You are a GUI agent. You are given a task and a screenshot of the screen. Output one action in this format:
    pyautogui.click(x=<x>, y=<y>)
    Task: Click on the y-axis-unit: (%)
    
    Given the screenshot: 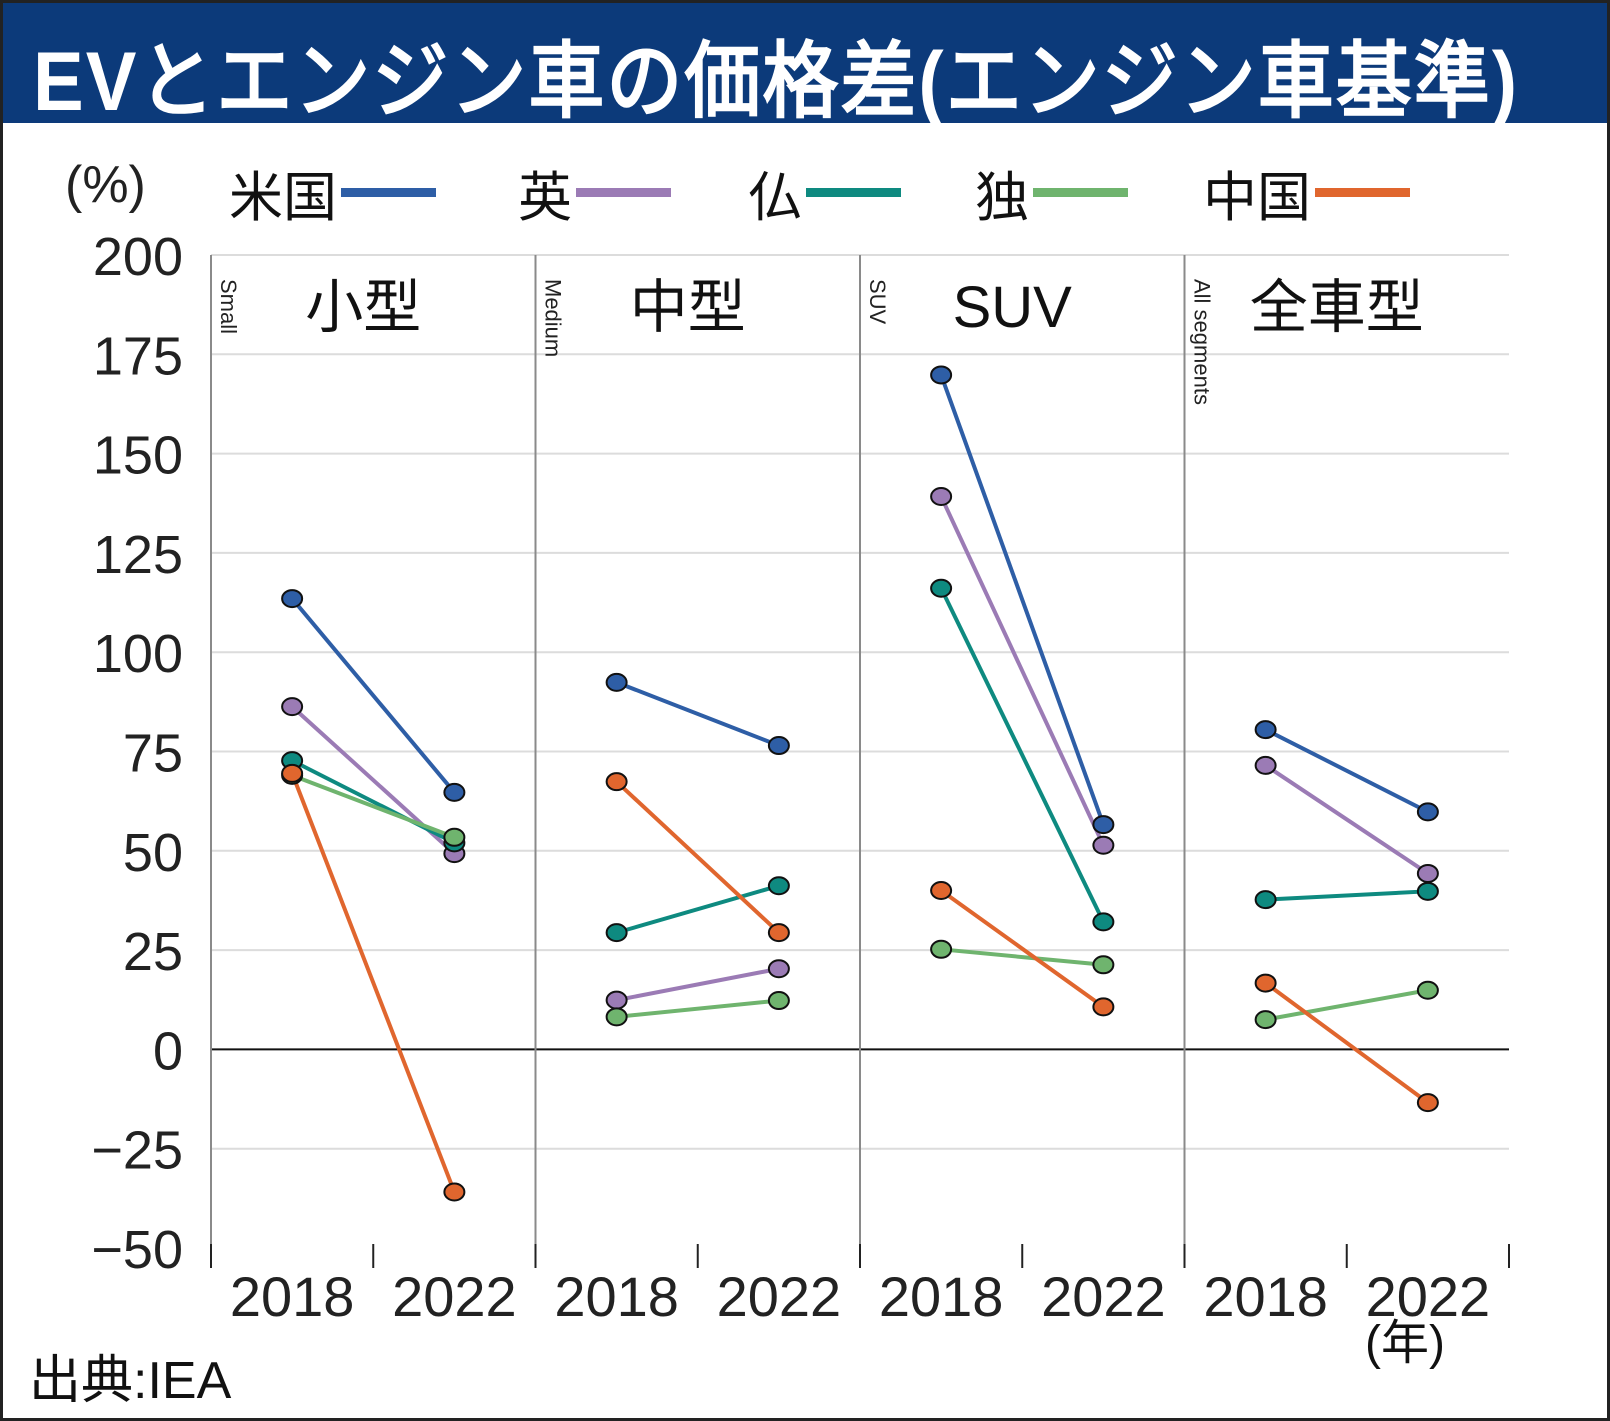 What is the action you would take?
    pyautogui.click(x=105, y=185)
    